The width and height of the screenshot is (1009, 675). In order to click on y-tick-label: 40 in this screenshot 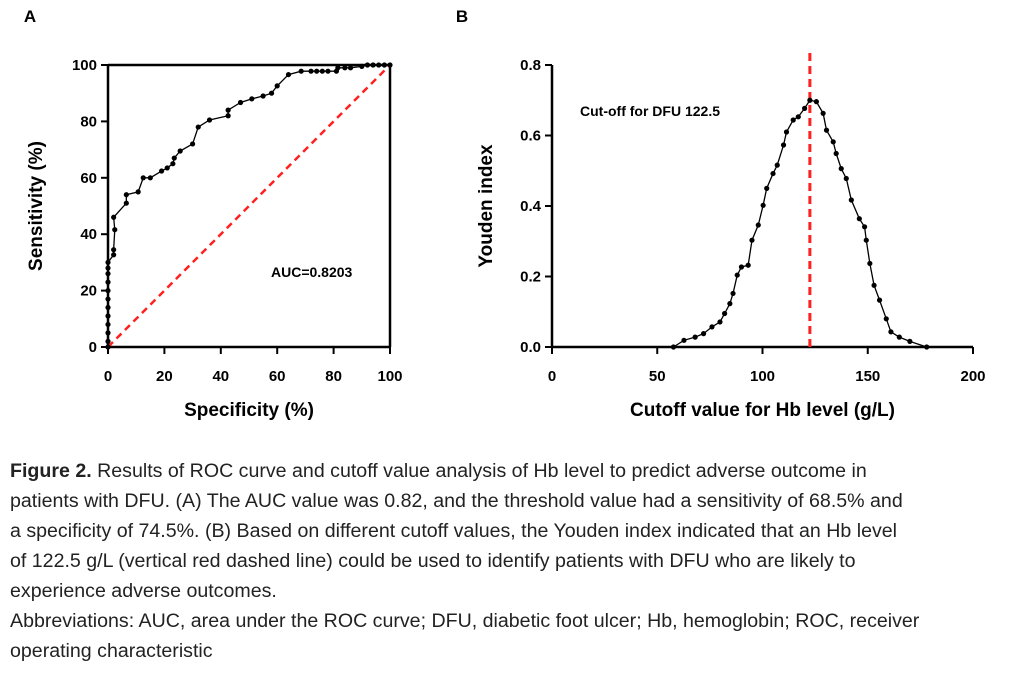, I will do `click(88, 234)`.